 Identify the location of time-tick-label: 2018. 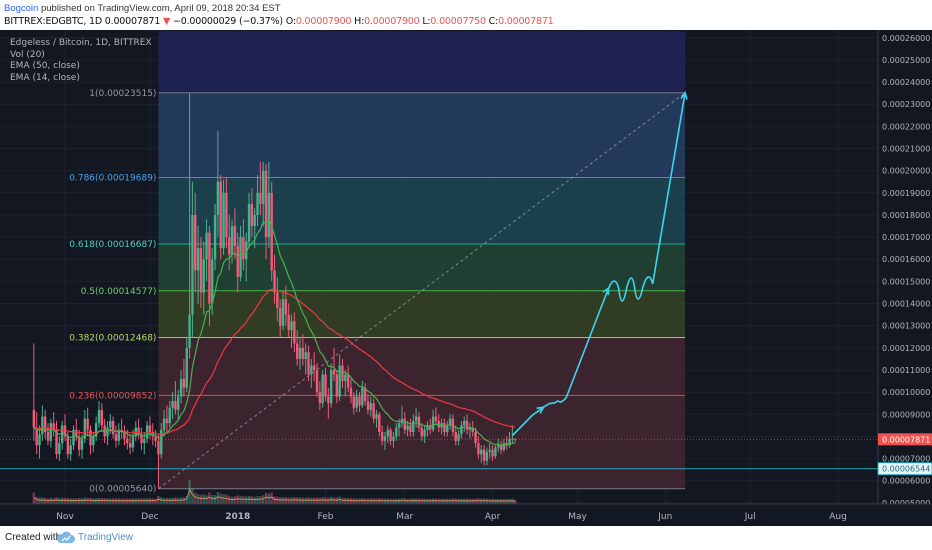
(237, 517).